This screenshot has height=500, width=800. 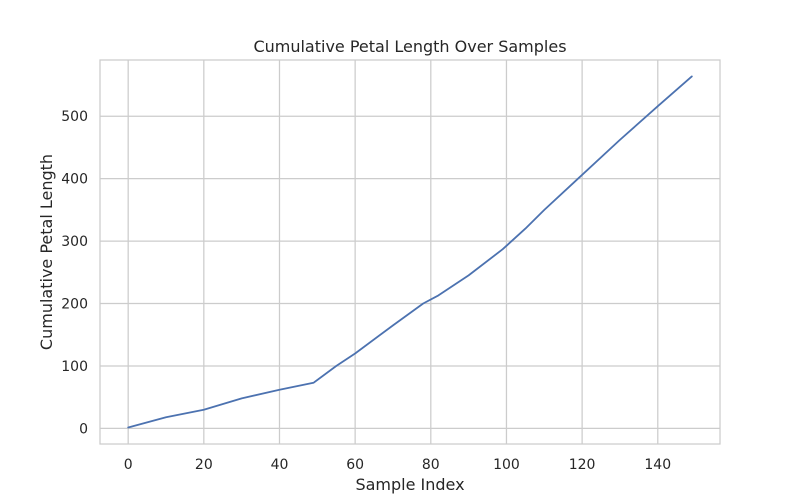 What do you see at coordinates (83, 429) in the screenshot?
I see `y-tick-label: 0` at bounding box center [83, 429].